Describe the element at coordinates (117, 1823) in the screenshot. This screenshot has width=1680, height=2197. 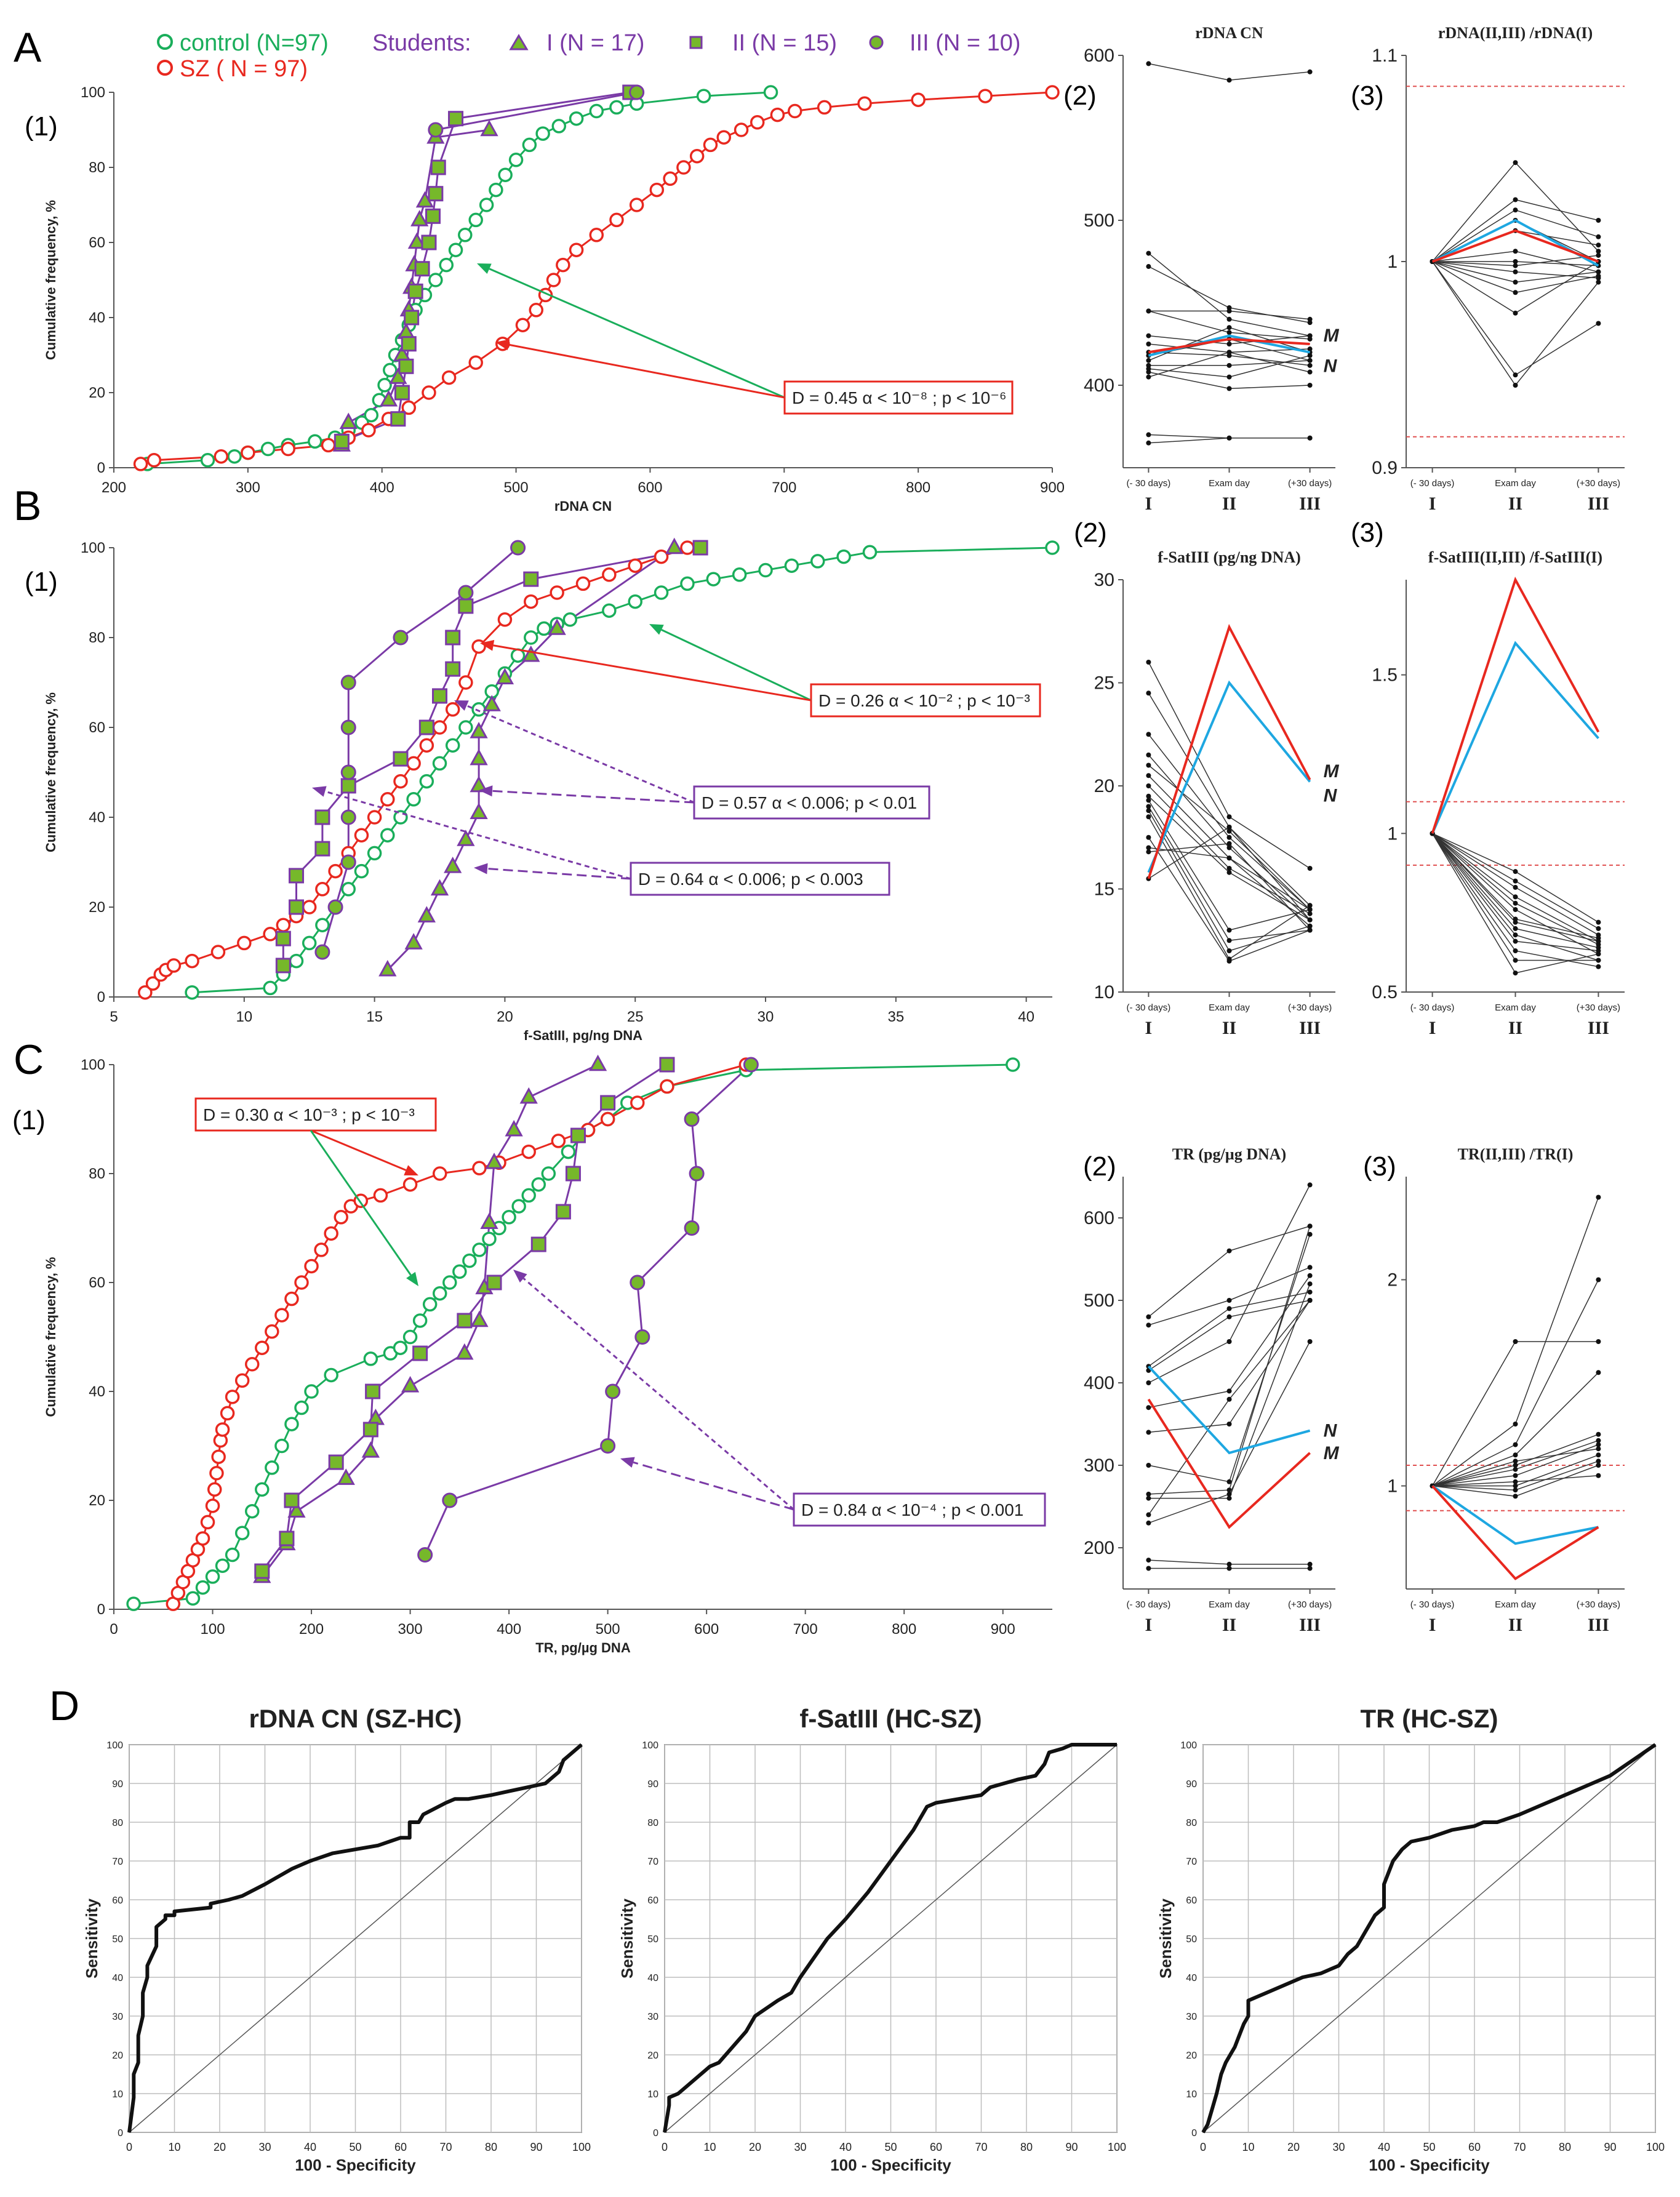
I see `y-tick-label: 80` at that location.